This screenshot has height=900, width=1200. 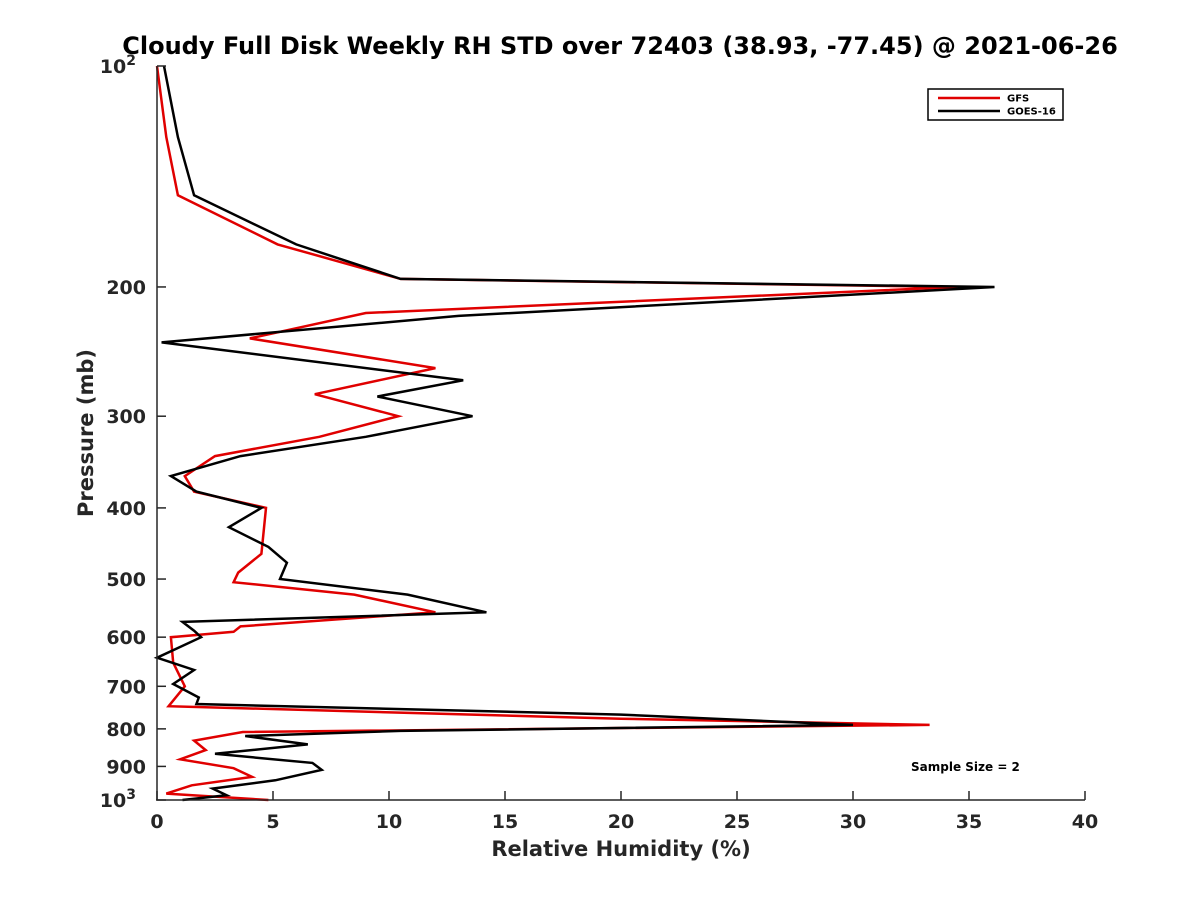 What do you see at coordinates (126, 509) in the screenshot?
I see `y-tick-label: 400` at bounding box center [126, 509].